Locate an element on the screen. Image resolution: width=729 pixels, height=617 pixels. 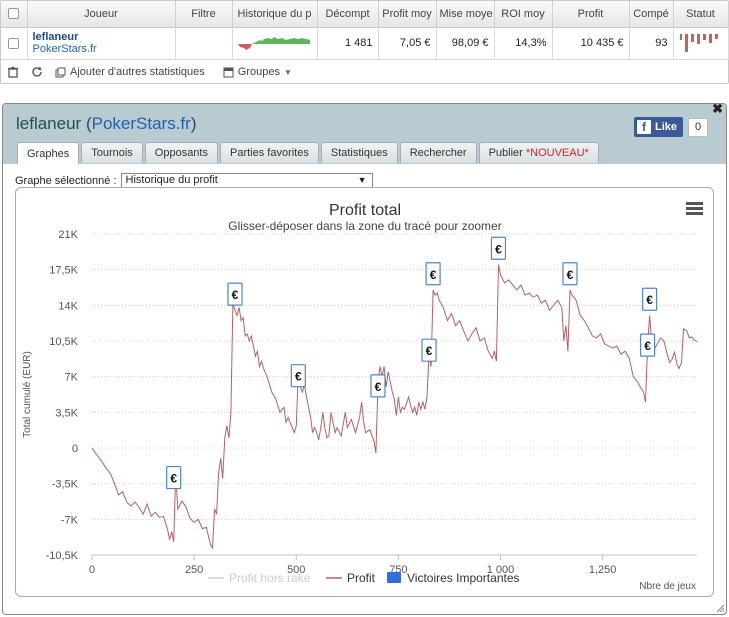
facebook-like-widget: f Like 0 is located at coordinates (671, 127).